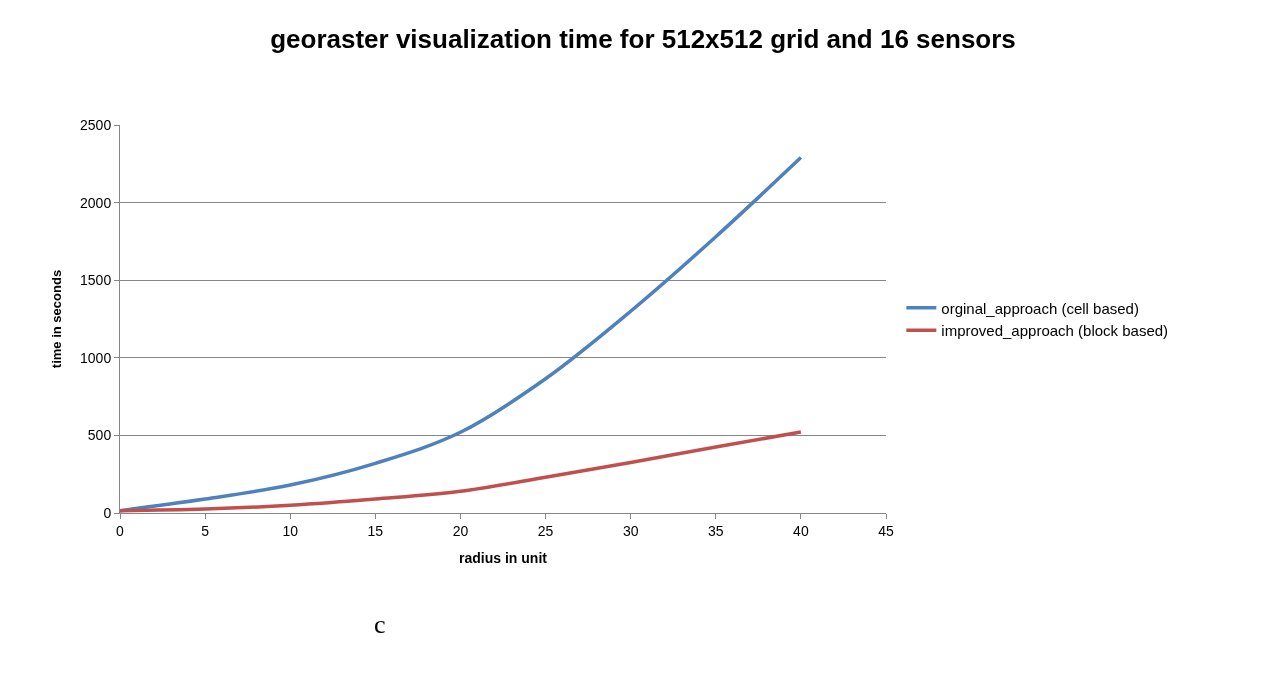  I want to click on legend-label: orginal_approach (cell based), so click(1040, 308).